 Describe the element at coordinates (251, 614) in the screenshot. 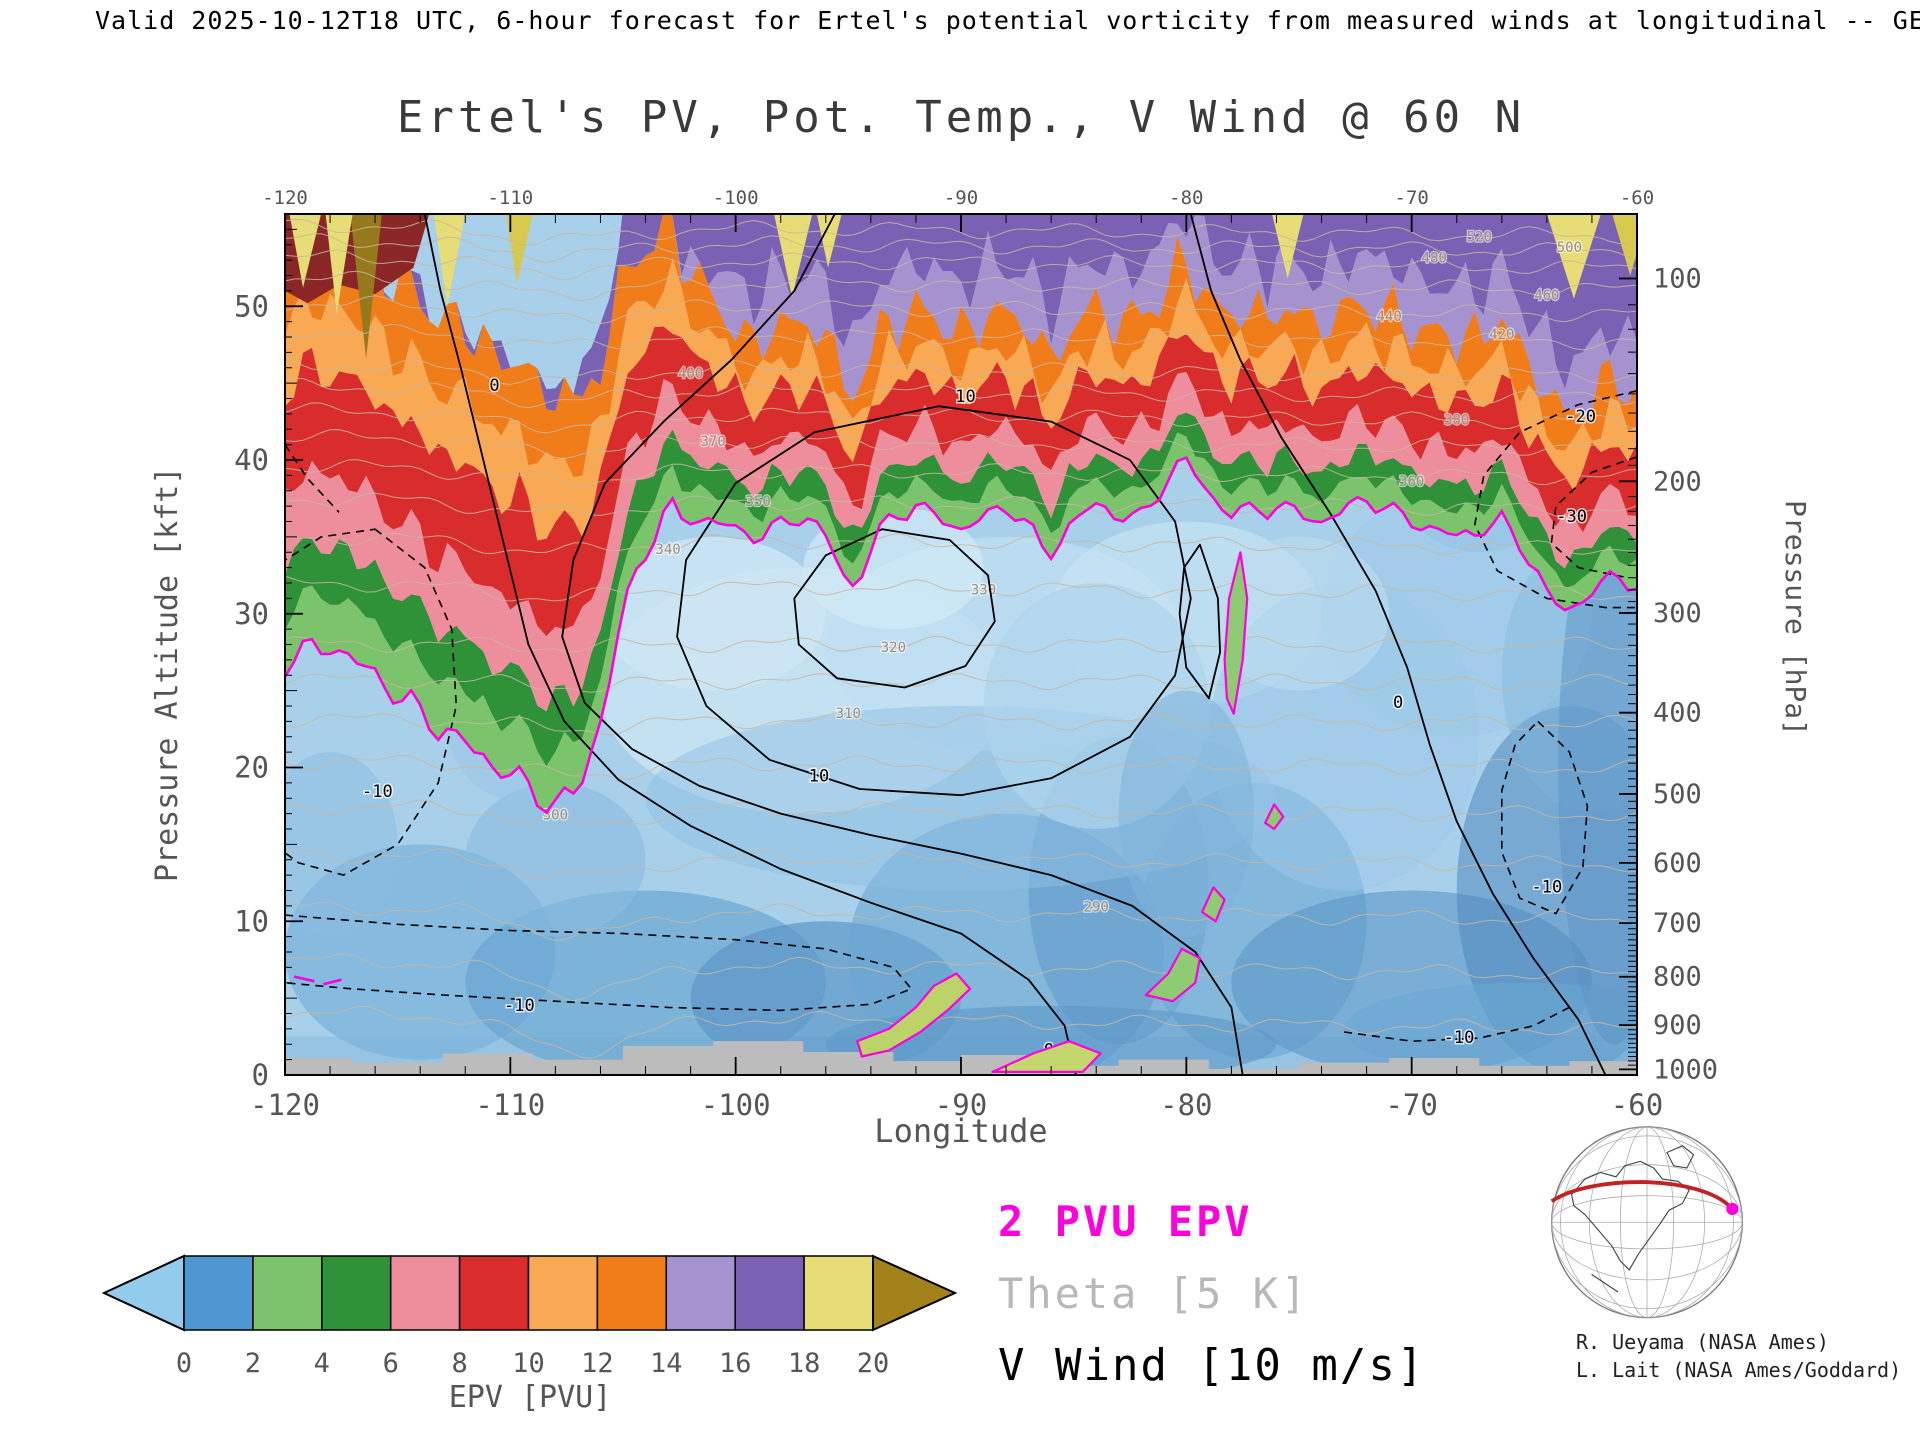

I see `svg-text: 30` at that location.